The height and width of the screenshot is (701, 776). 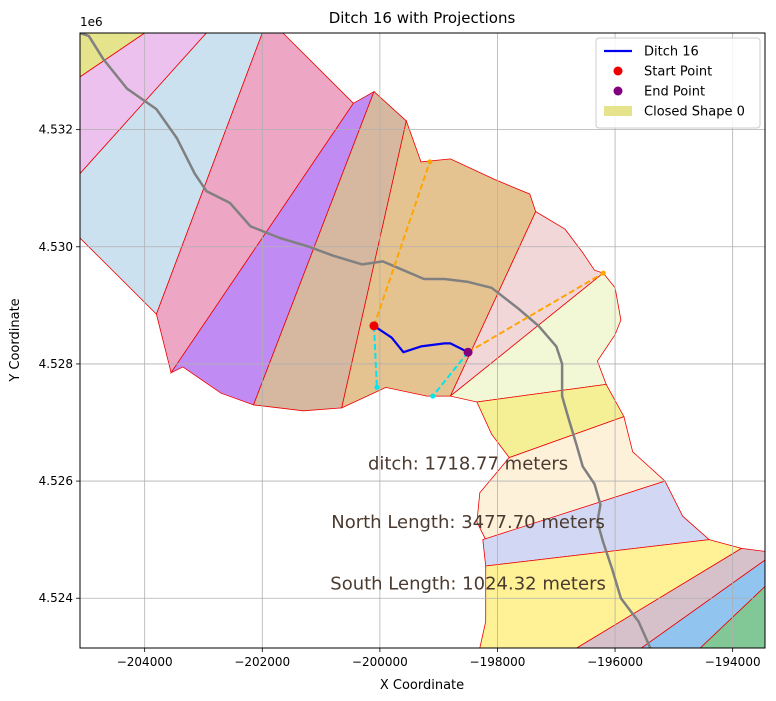 I want to click on y-tick-label-1: 4.526, so click(x=56, y=481).